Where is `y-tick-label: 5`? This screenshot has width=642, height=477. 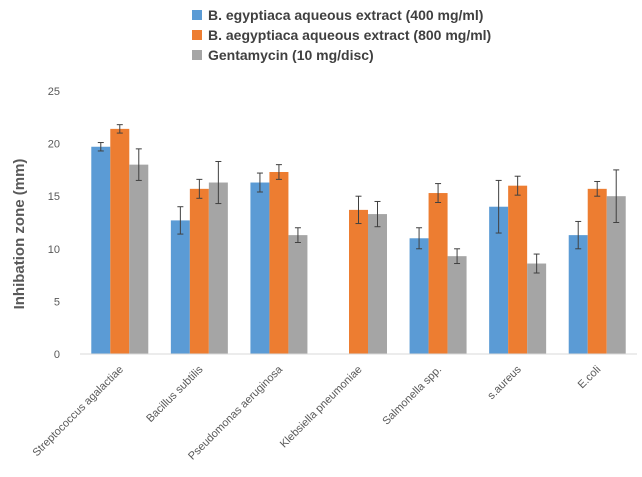
y-tick-label: 5 is located at coordinates (57, 302).